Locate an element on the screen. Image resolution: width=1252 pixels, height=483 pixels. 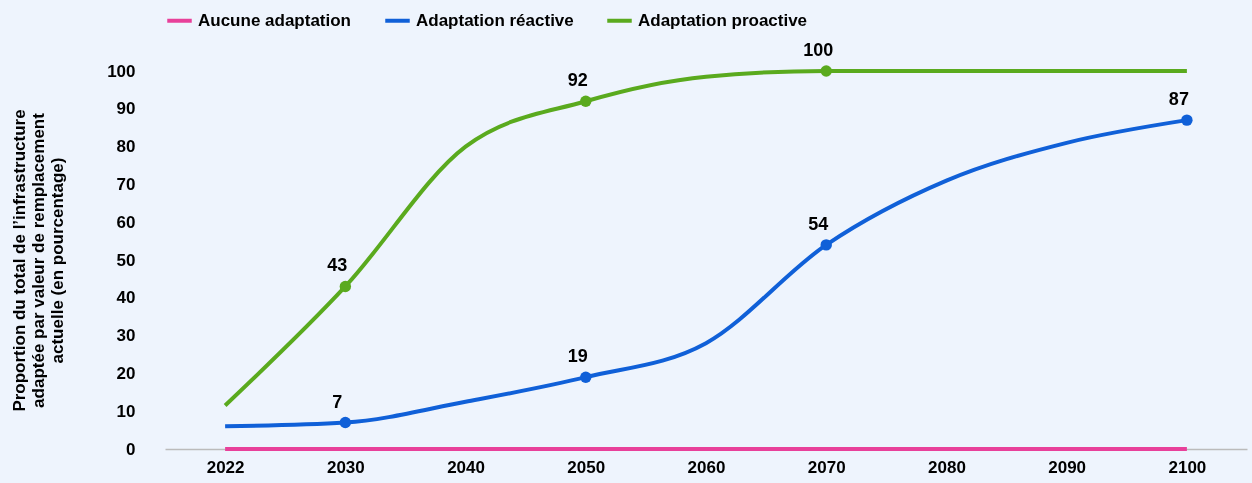
x-tick-label: 2022 is located at coordinates (225, 467).